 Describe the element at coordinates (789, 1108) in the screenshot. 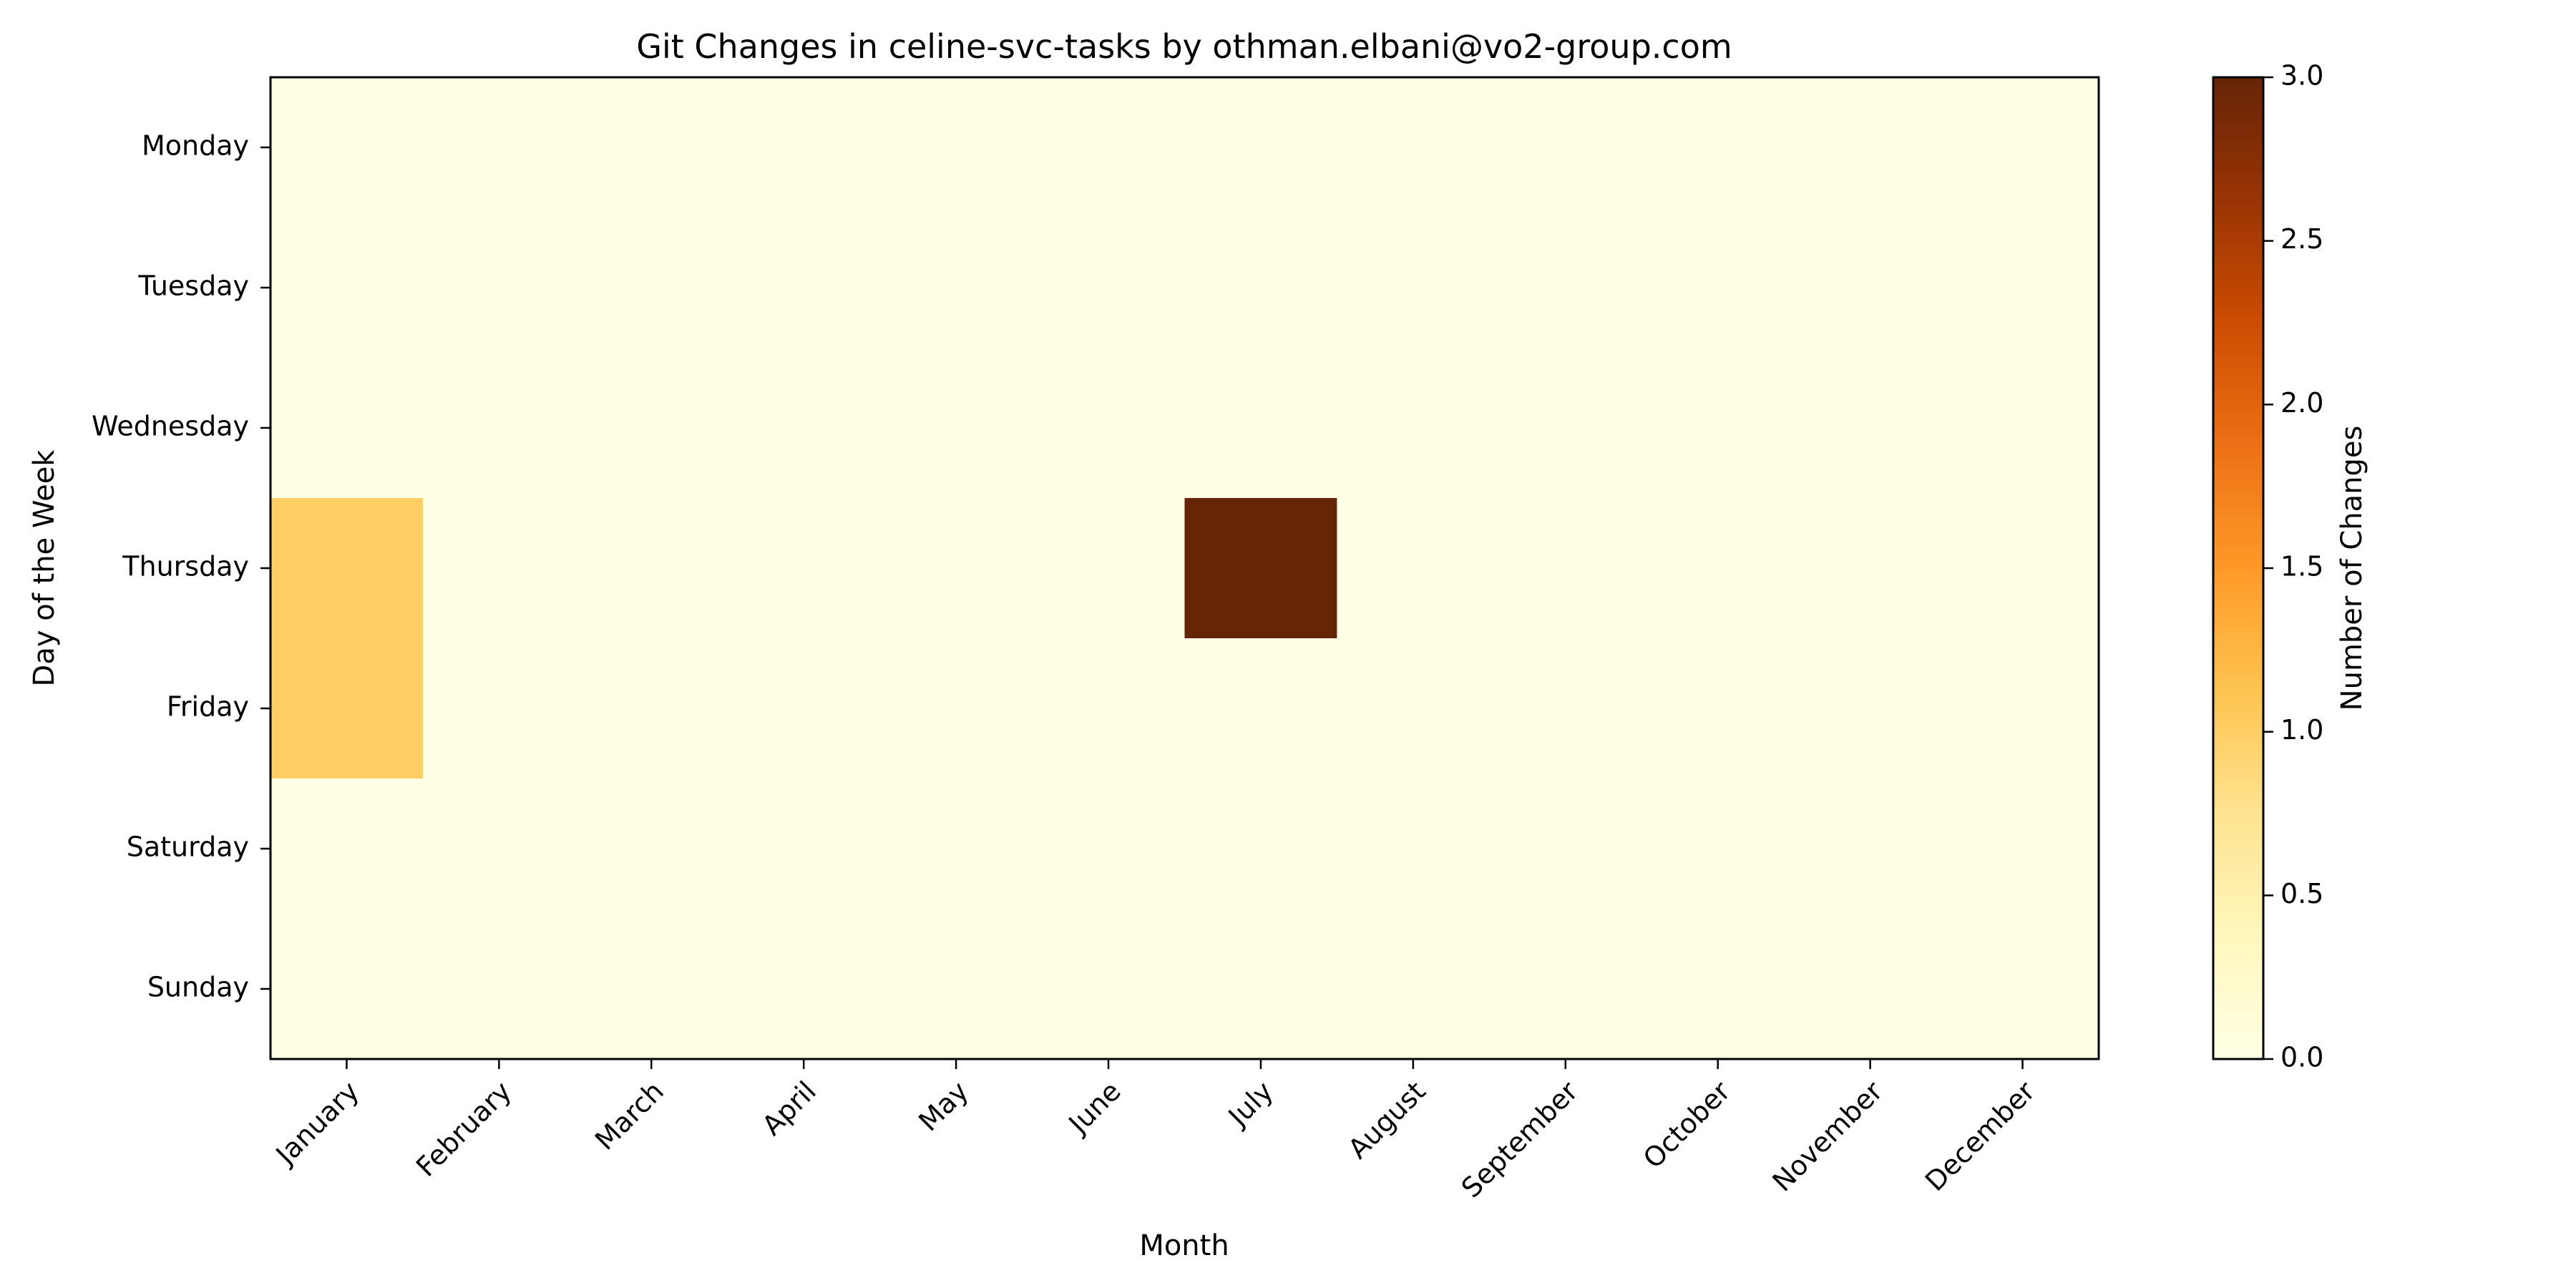

I see `x-tick-label: April` at that location.